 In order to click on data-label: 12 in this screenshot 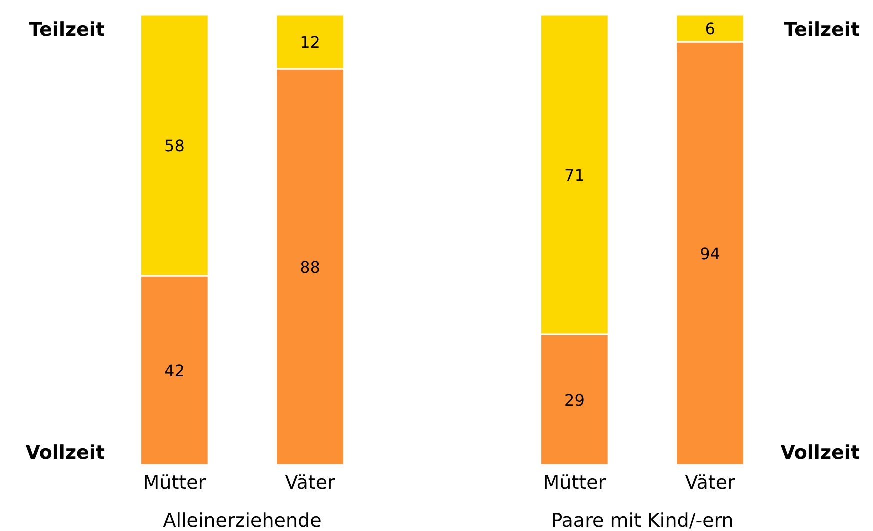, I will do `click(310, 42)`.